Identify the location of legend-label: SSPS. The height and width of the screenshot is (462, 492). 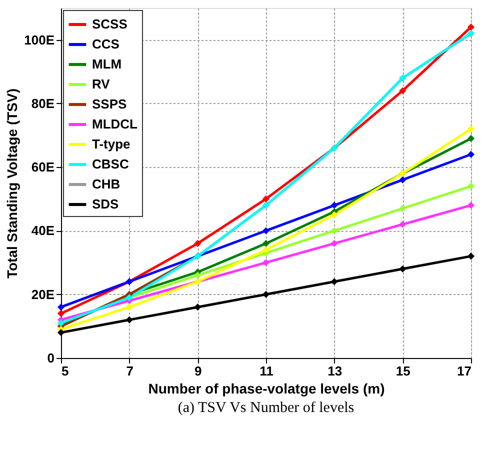
(110, 104).